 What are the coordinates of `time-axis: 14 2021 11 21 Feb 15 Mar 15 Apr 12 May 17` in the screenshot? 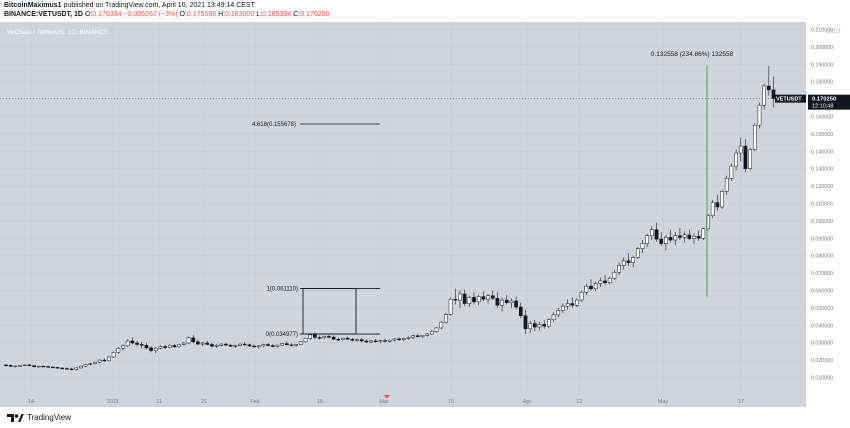 It's located at (386, 400).